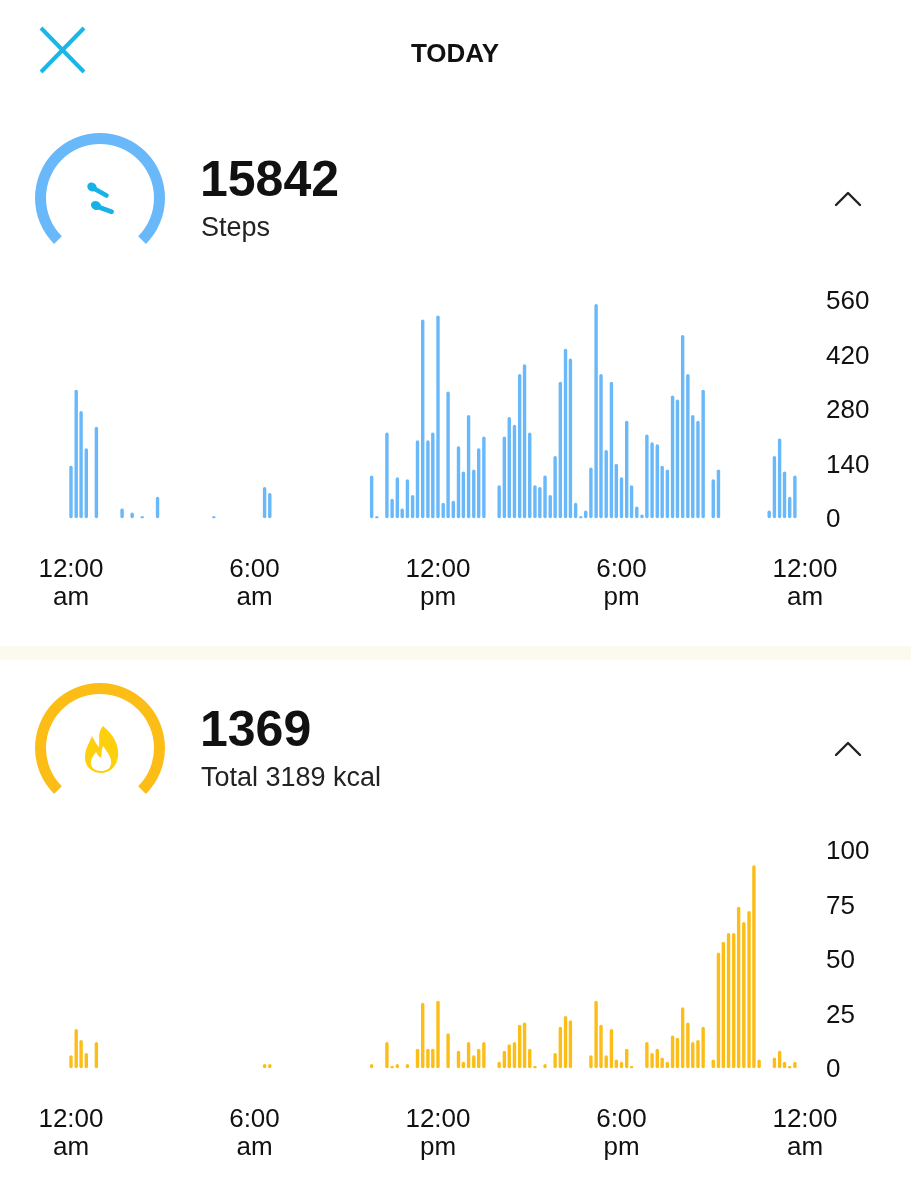  I want to click on y-tick-label: 100, so click(848, 850).